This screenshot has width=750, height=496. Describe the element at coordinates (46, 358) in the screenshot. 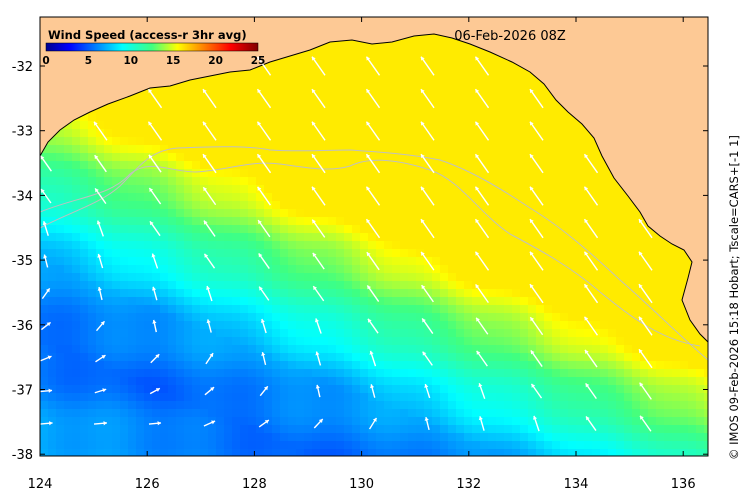

I see `wind-arrow` at that location.